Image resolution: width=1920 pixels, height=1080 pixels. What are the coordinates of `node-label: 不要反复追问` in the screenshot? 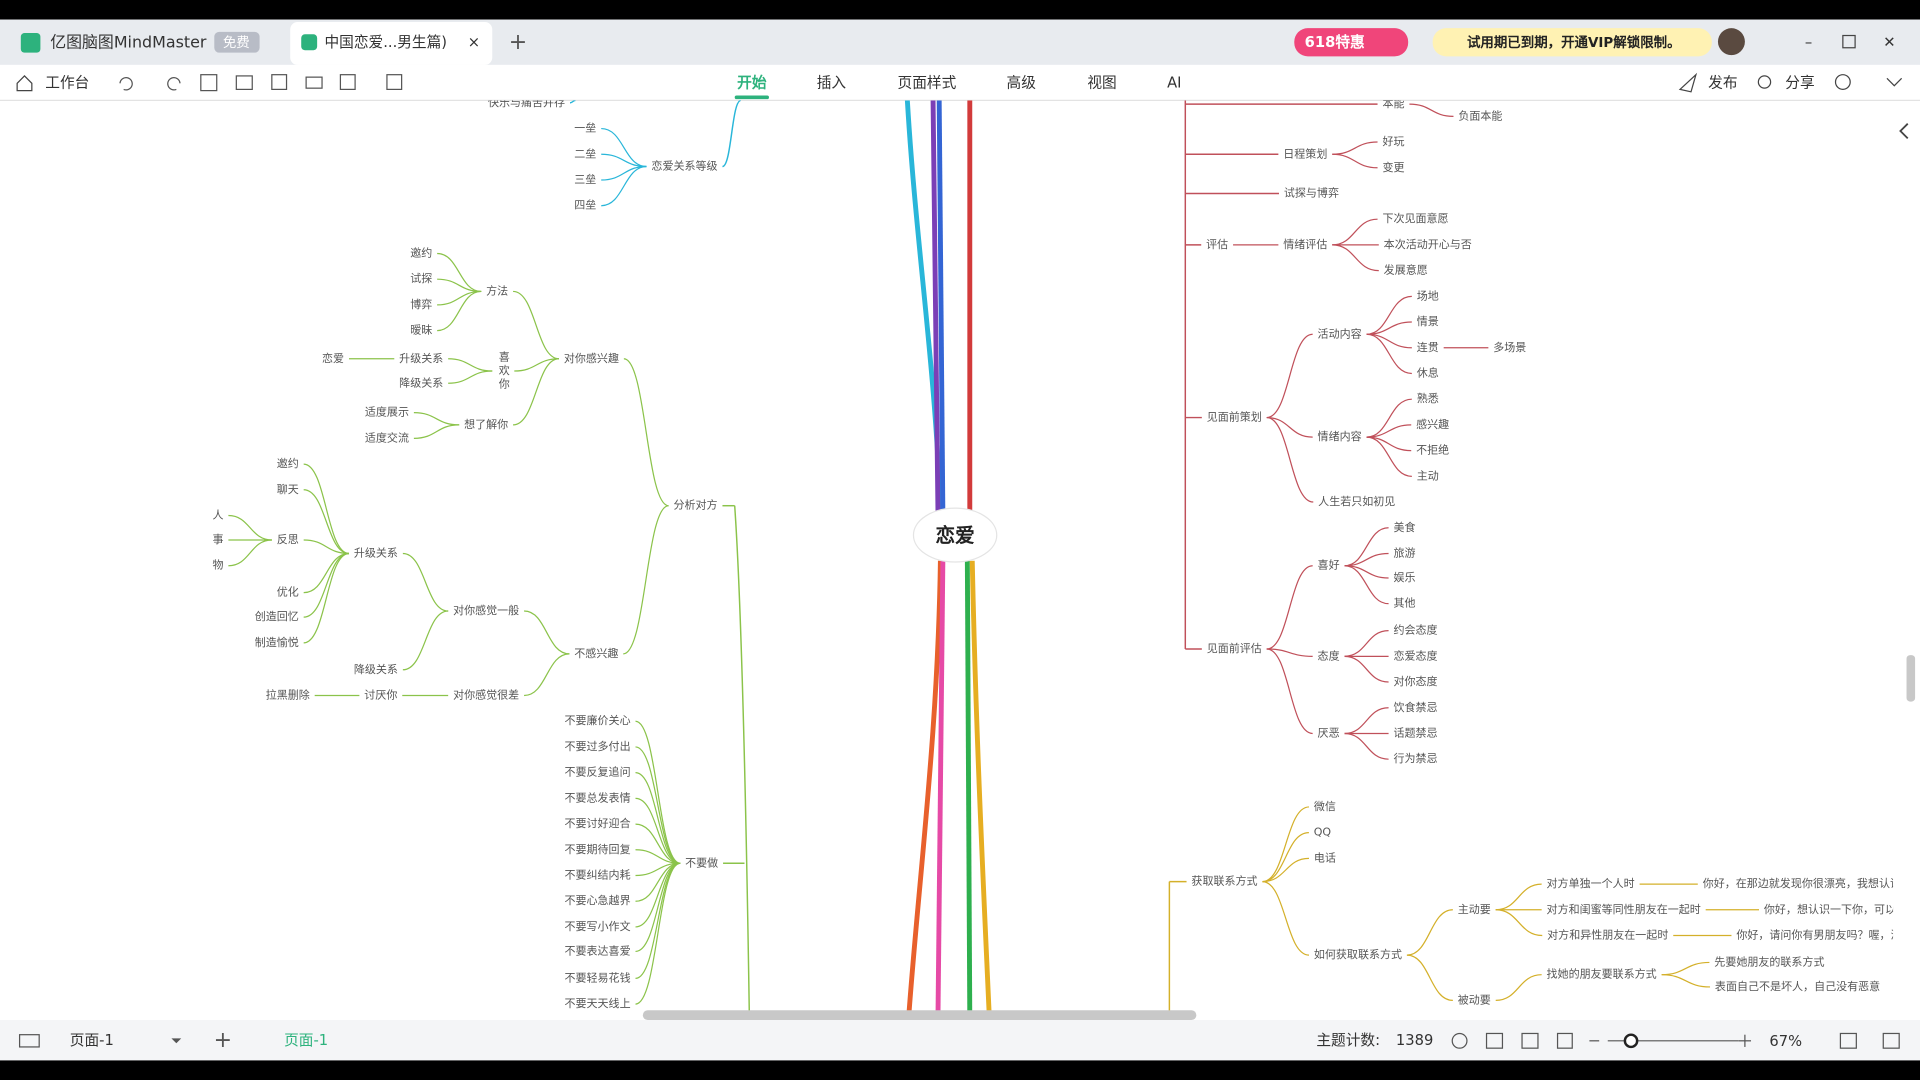 It's located at (597, 772).